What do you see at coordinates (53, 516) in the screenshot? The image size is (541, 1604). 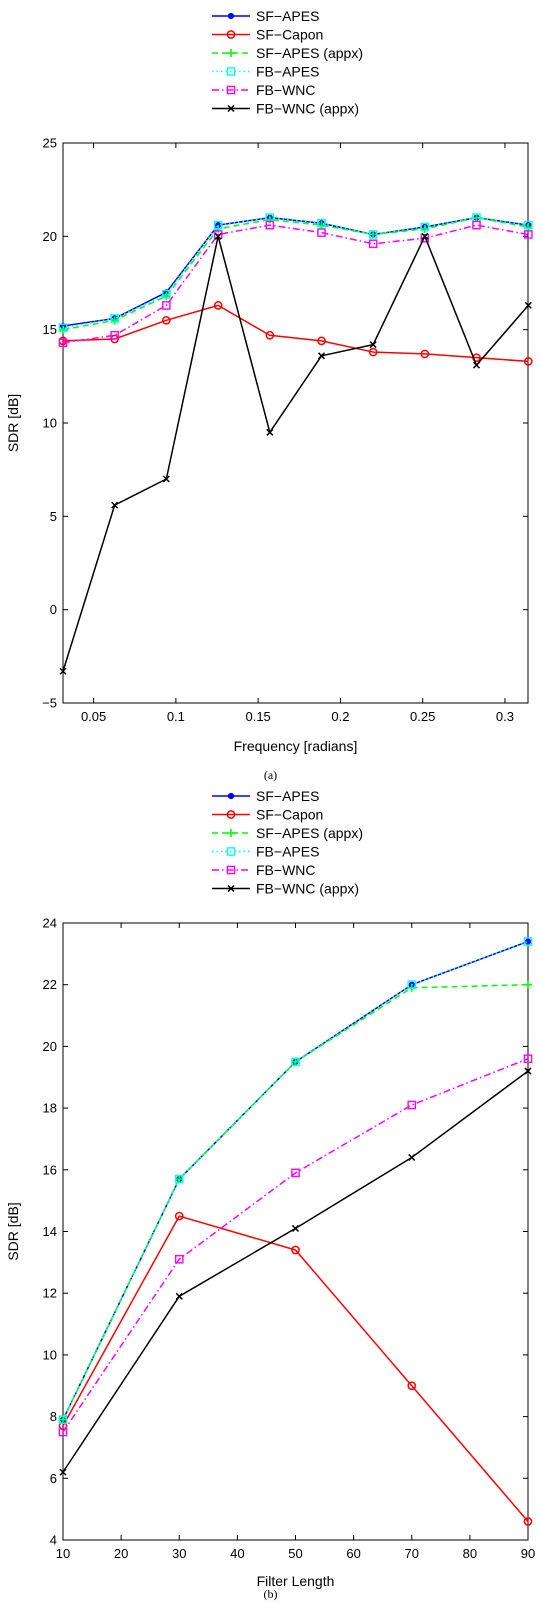 I see `y-tick-label: 5` at bounding box center [53, 516].